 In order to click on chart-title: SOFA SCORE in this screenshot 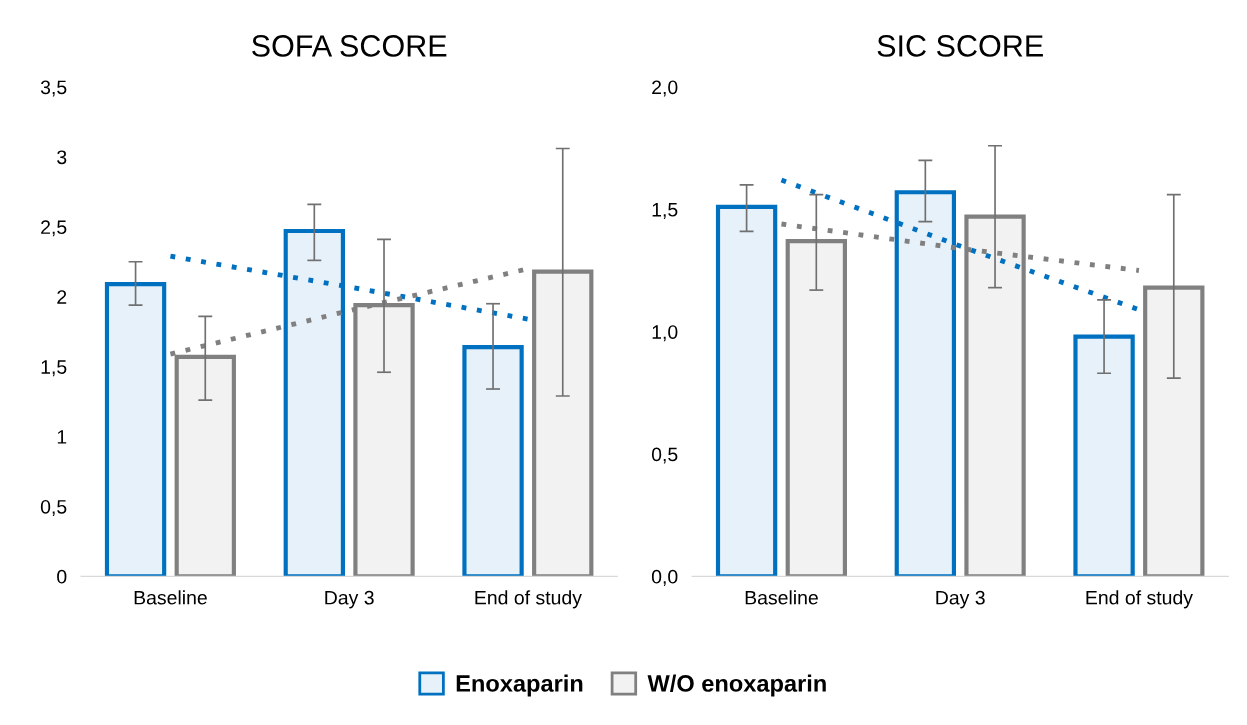, I will do `click(349, 46)`.